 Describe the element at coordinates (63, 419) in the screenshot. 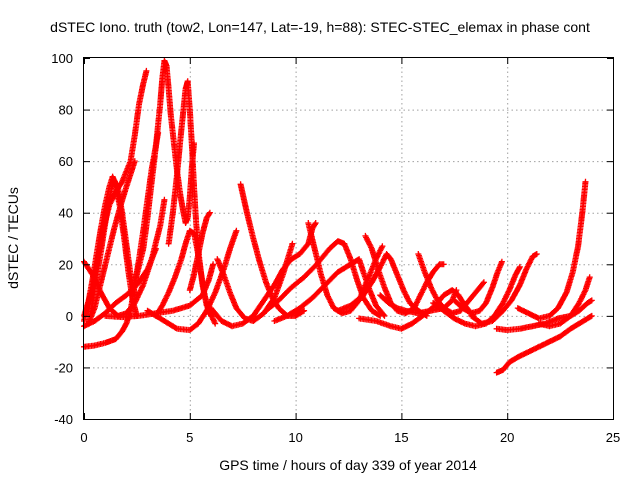

I see `y-tick-label: -40` at that location.